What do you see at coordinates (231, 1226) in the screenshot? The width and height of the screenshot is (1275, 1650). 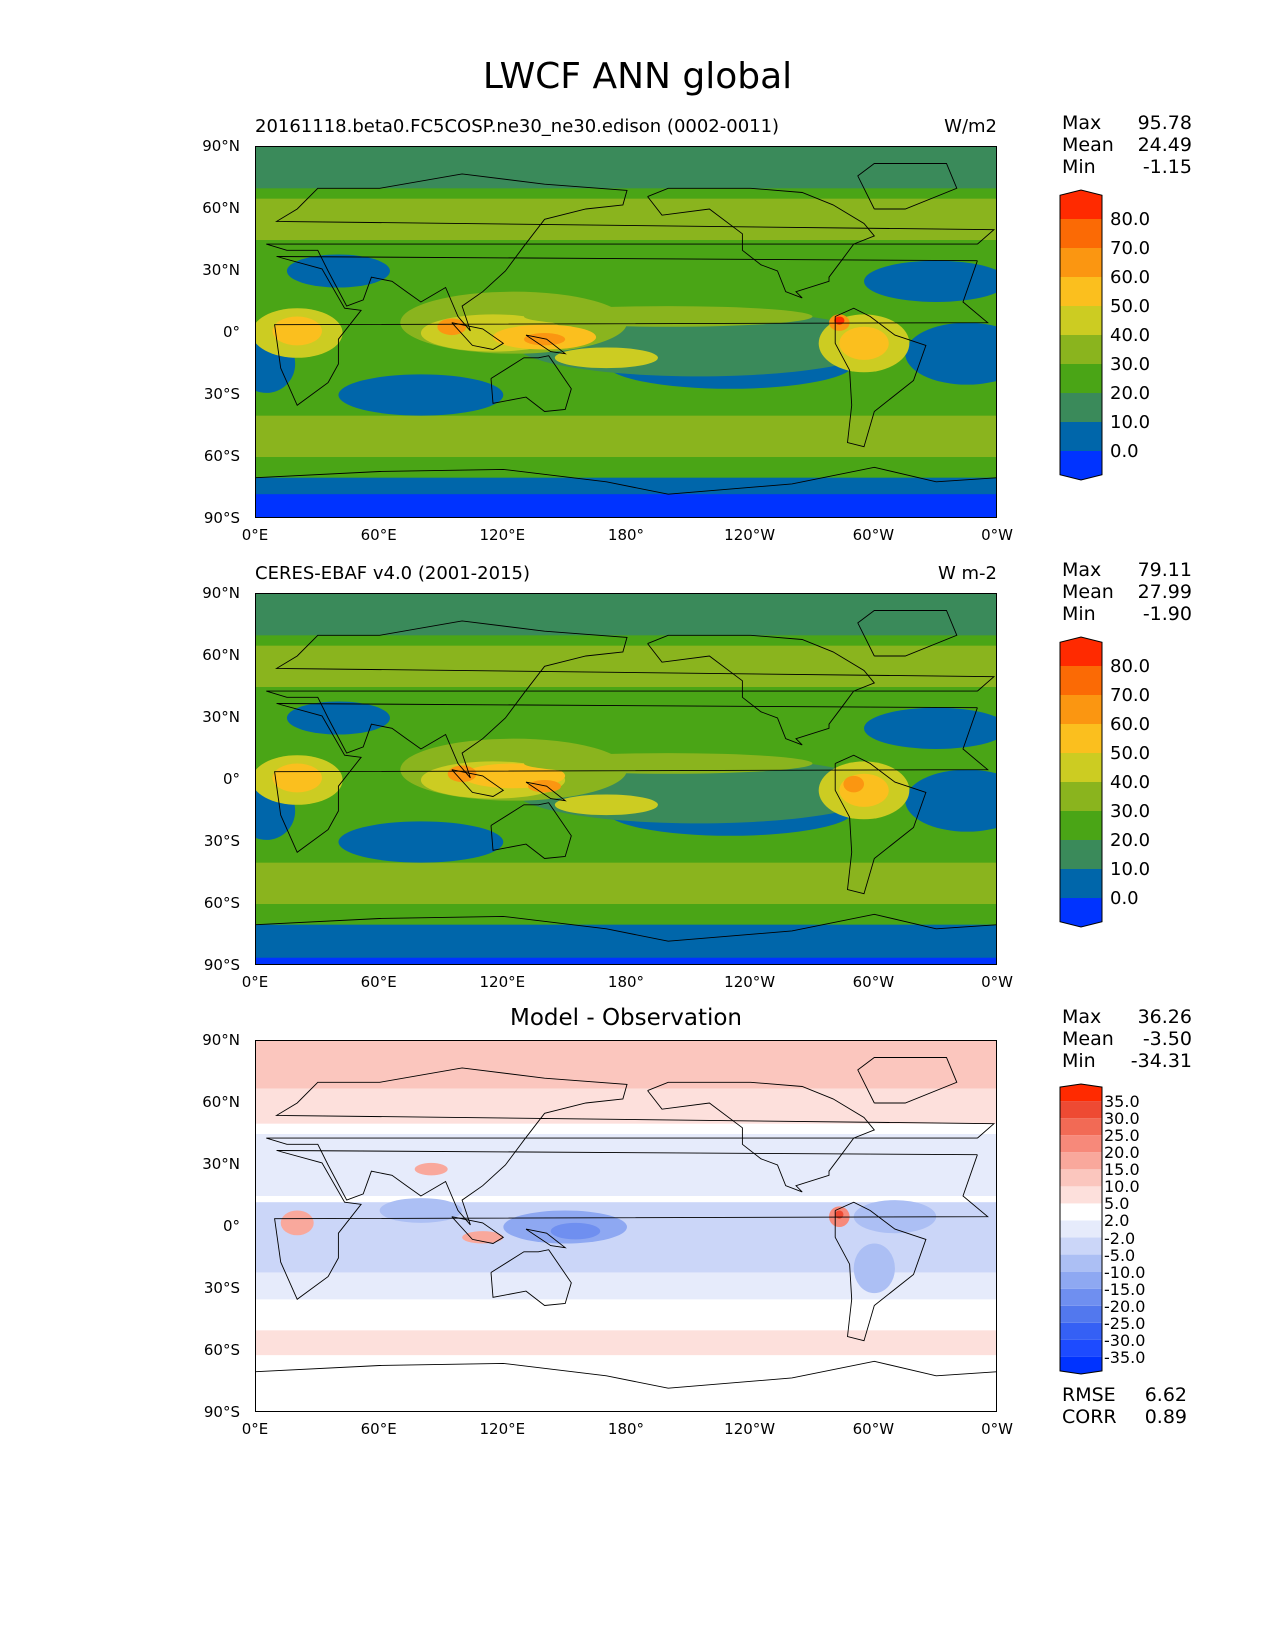 I see `y-tick-label: 0°` at bounding box center [231, 1226].